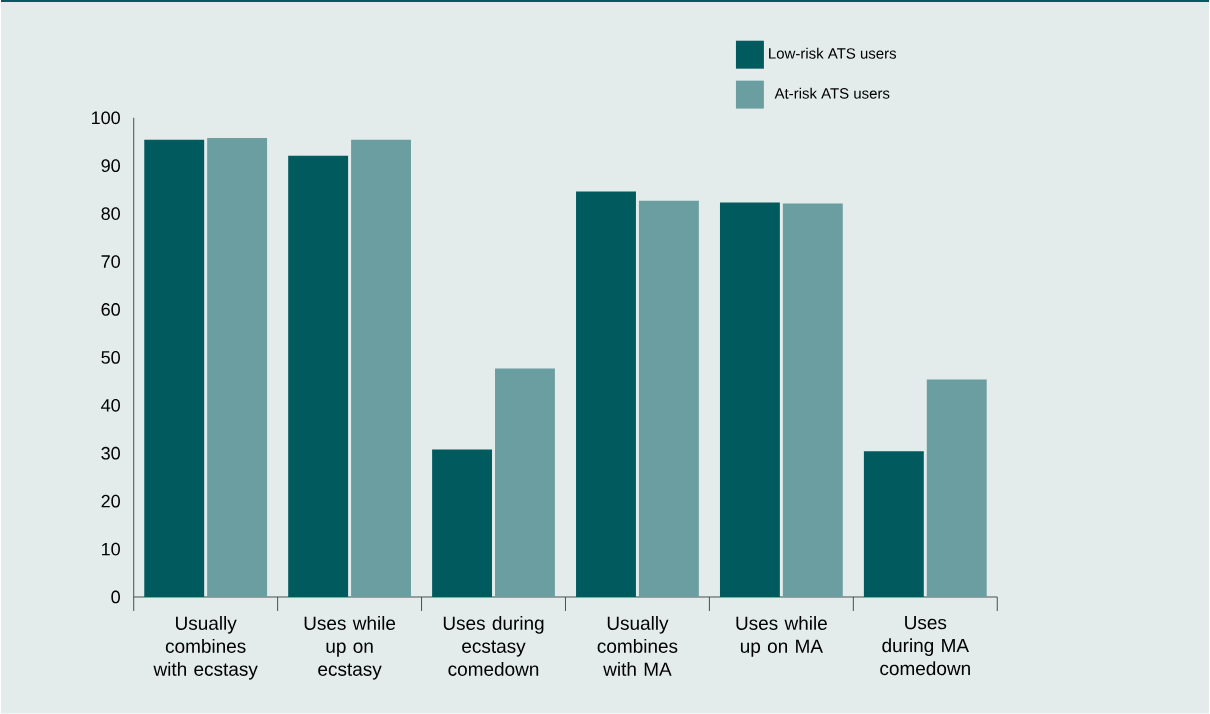 This screenshot has height=714, width=1210. I want to click on y-tick-label: 80, so click(110, 214).